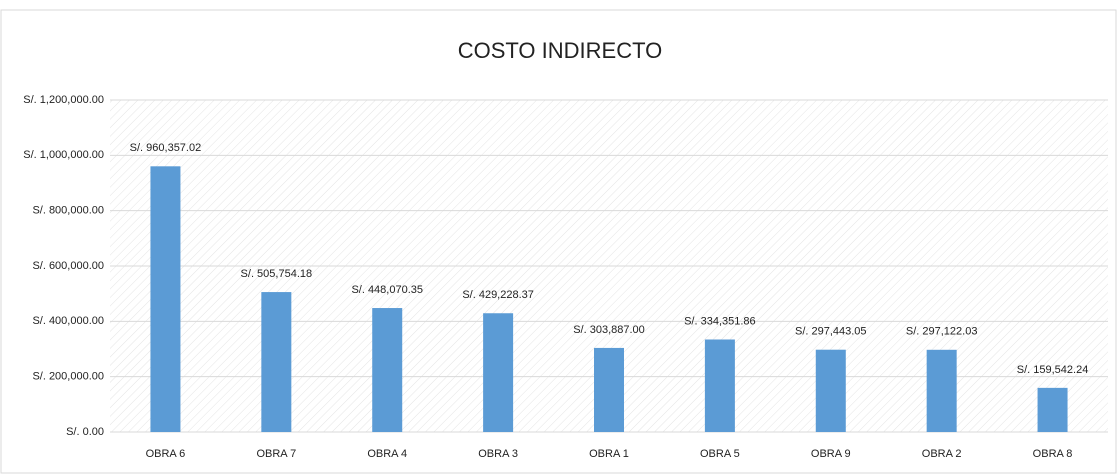 The height and width of the screenshot is (475, 1118). I want to click on x-tick-label: OBRA 8, so click(1053, 454).